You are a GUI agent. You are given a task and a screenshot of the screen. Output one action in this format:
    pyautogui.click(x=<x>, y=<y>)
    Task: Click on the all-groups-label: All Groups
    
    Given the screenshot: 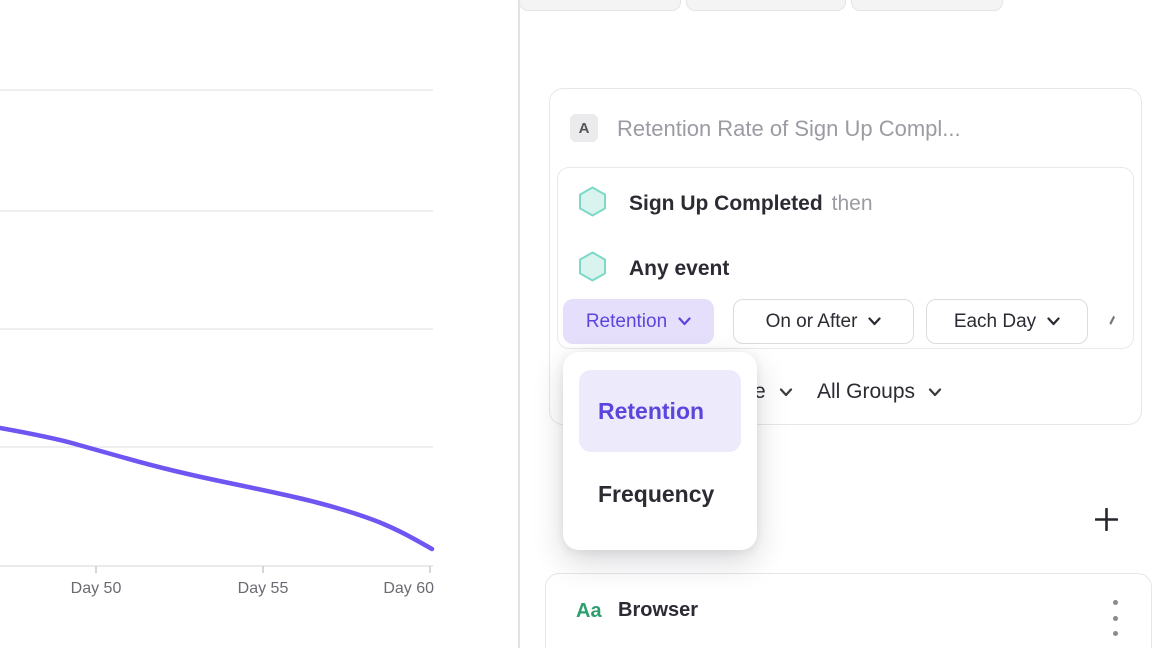 What is the action you would take?
    pyautogui.click(x=866, y=391)
    